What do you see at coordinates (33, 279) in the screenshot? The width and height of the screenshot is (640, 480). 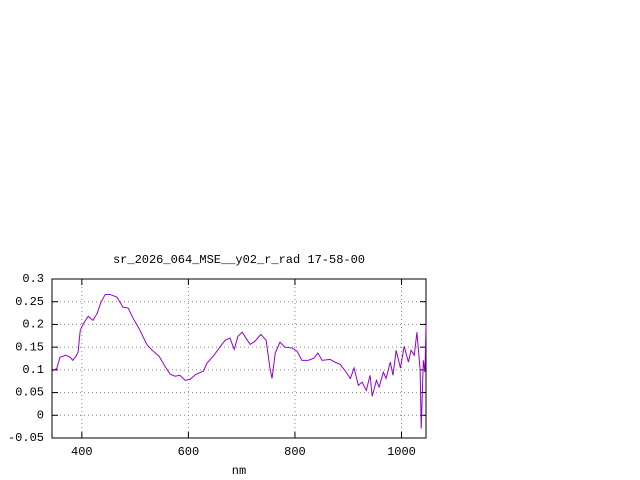 I see `y-tick-label: 0.3` at bounding box center [33, 279].